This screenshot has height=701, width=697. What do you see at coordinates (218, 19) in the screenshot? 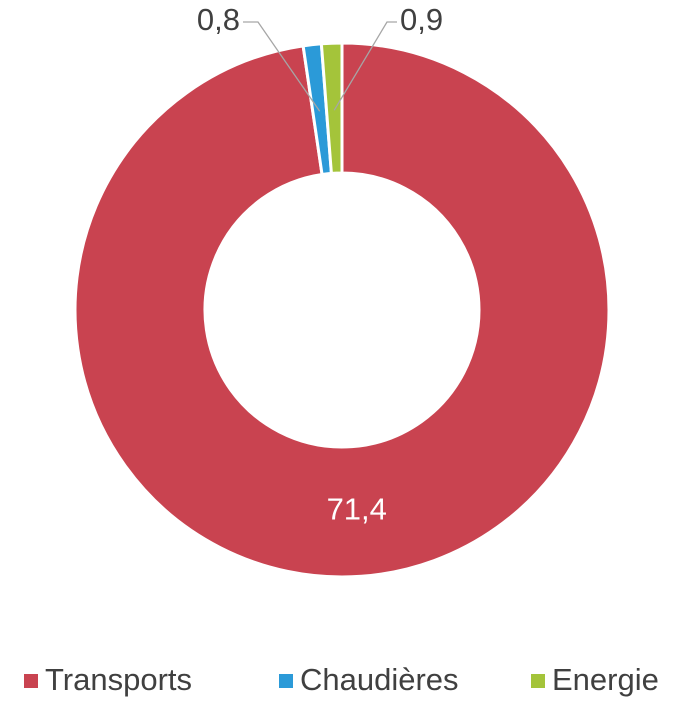
I see `data-label: 0,8` at bounding box center [218, 19].